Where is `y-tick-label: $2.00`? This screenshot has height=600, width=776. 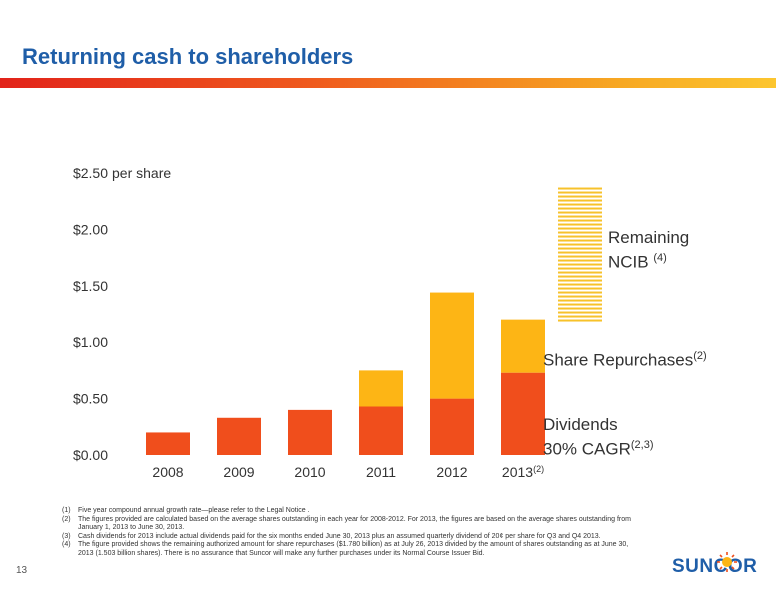 y-tick-label: $2.00 is located at coordinates (90, 229).